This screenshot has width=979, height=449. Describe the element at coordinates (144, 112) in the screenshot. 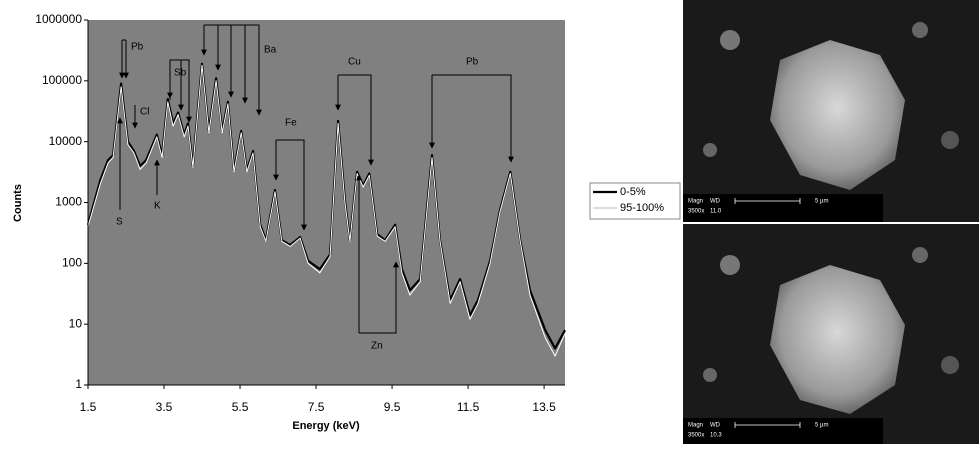

I see `annotation: Cl` at that location.